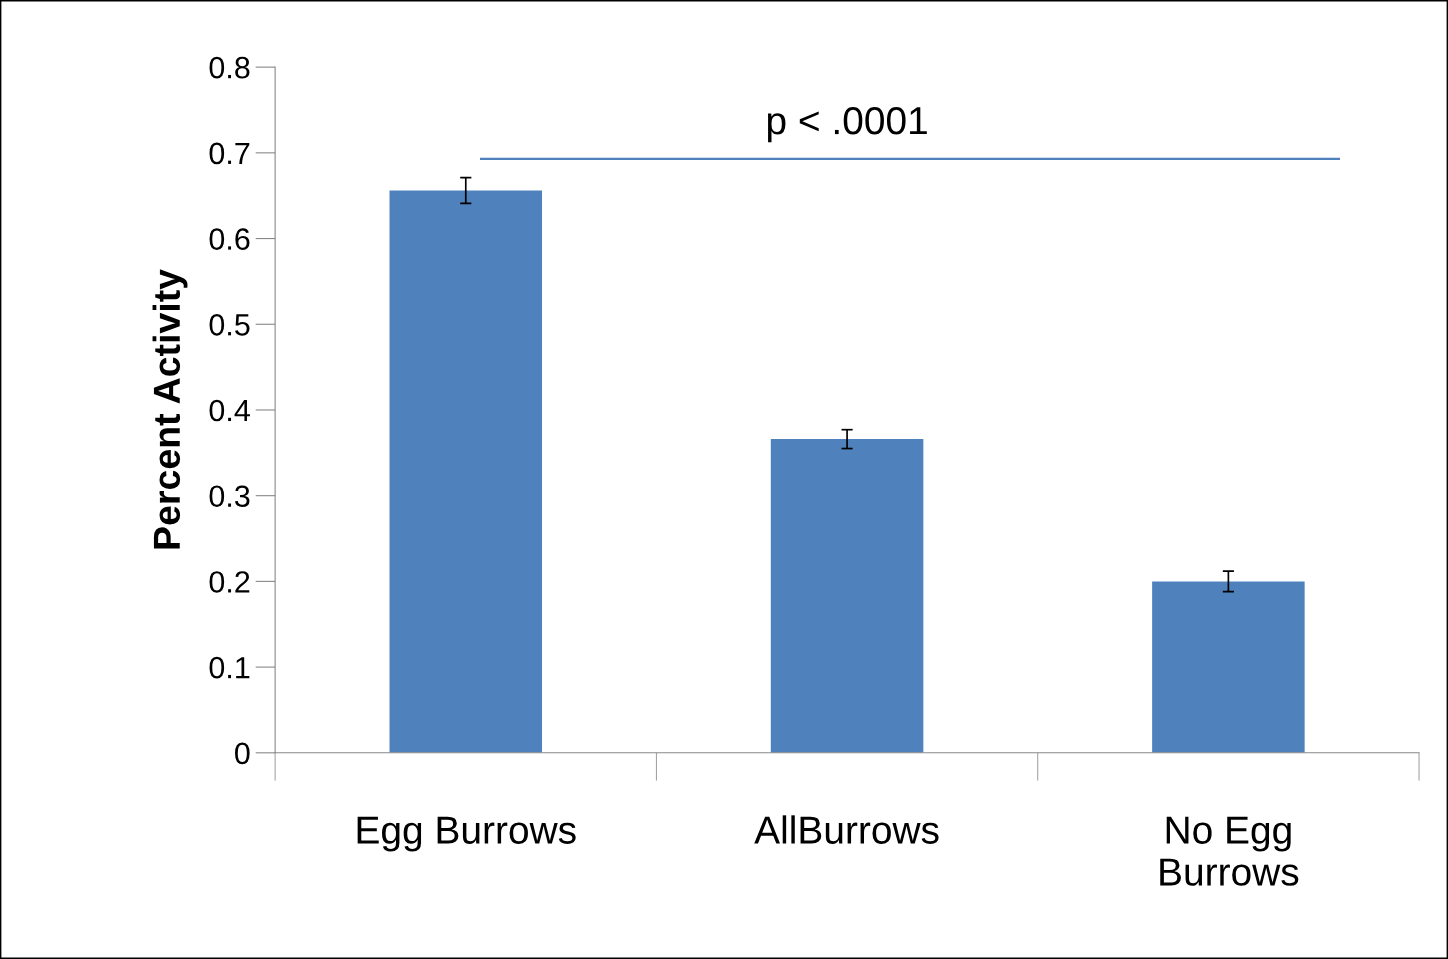  I want to click on x-tick-label: No Egg Burrows, so click(1229, 851).